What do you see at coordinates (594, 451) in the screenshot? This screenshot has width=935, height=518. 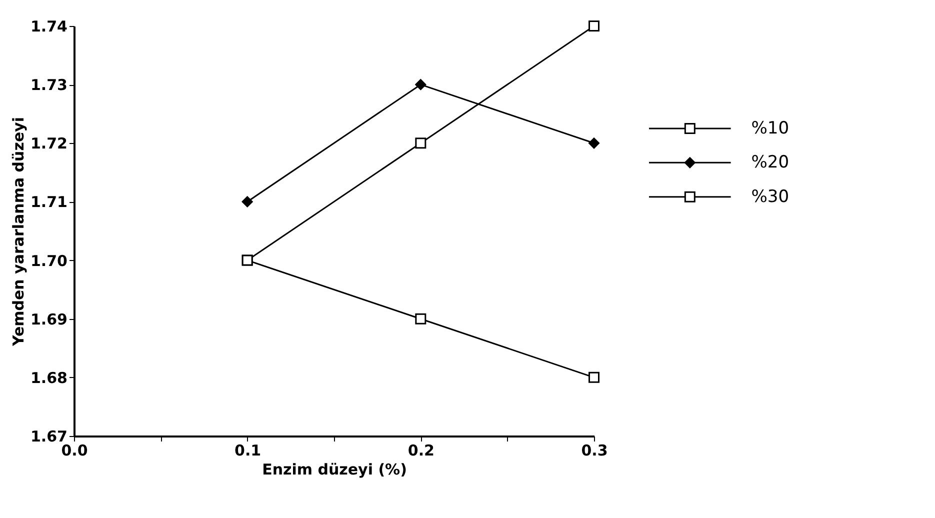 I see `x-tick-label: 0.3` at bounding box center [594, 451].